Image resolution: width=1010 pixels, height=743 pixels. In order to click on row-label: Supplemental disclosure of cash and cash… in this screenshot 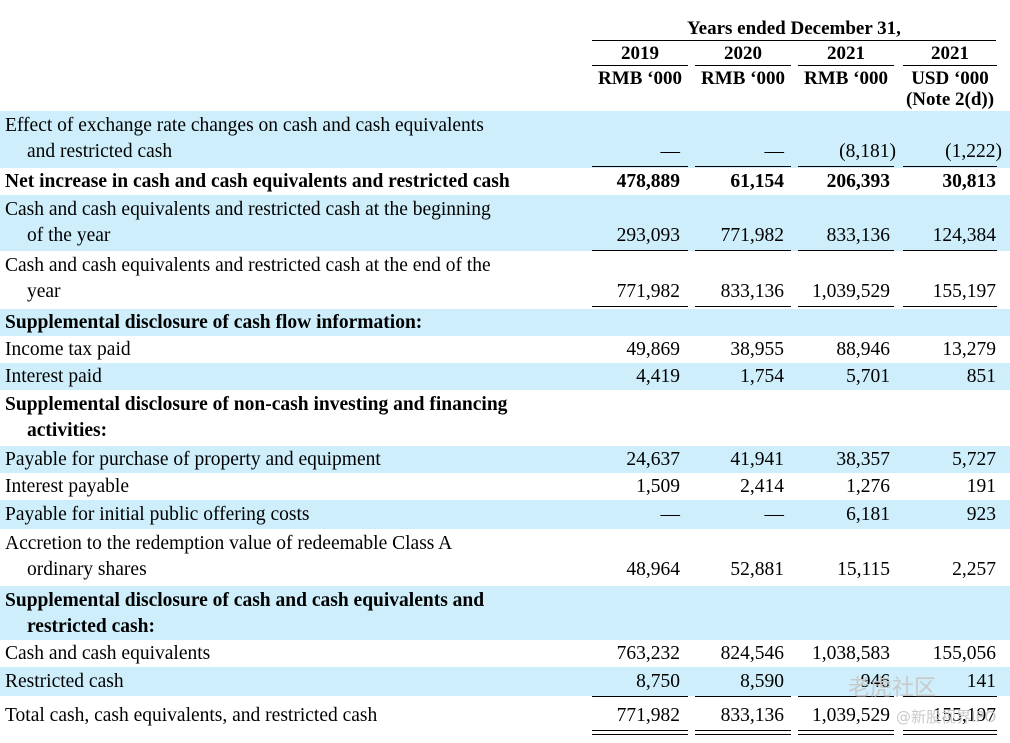, I will do `click(297, 614)`.